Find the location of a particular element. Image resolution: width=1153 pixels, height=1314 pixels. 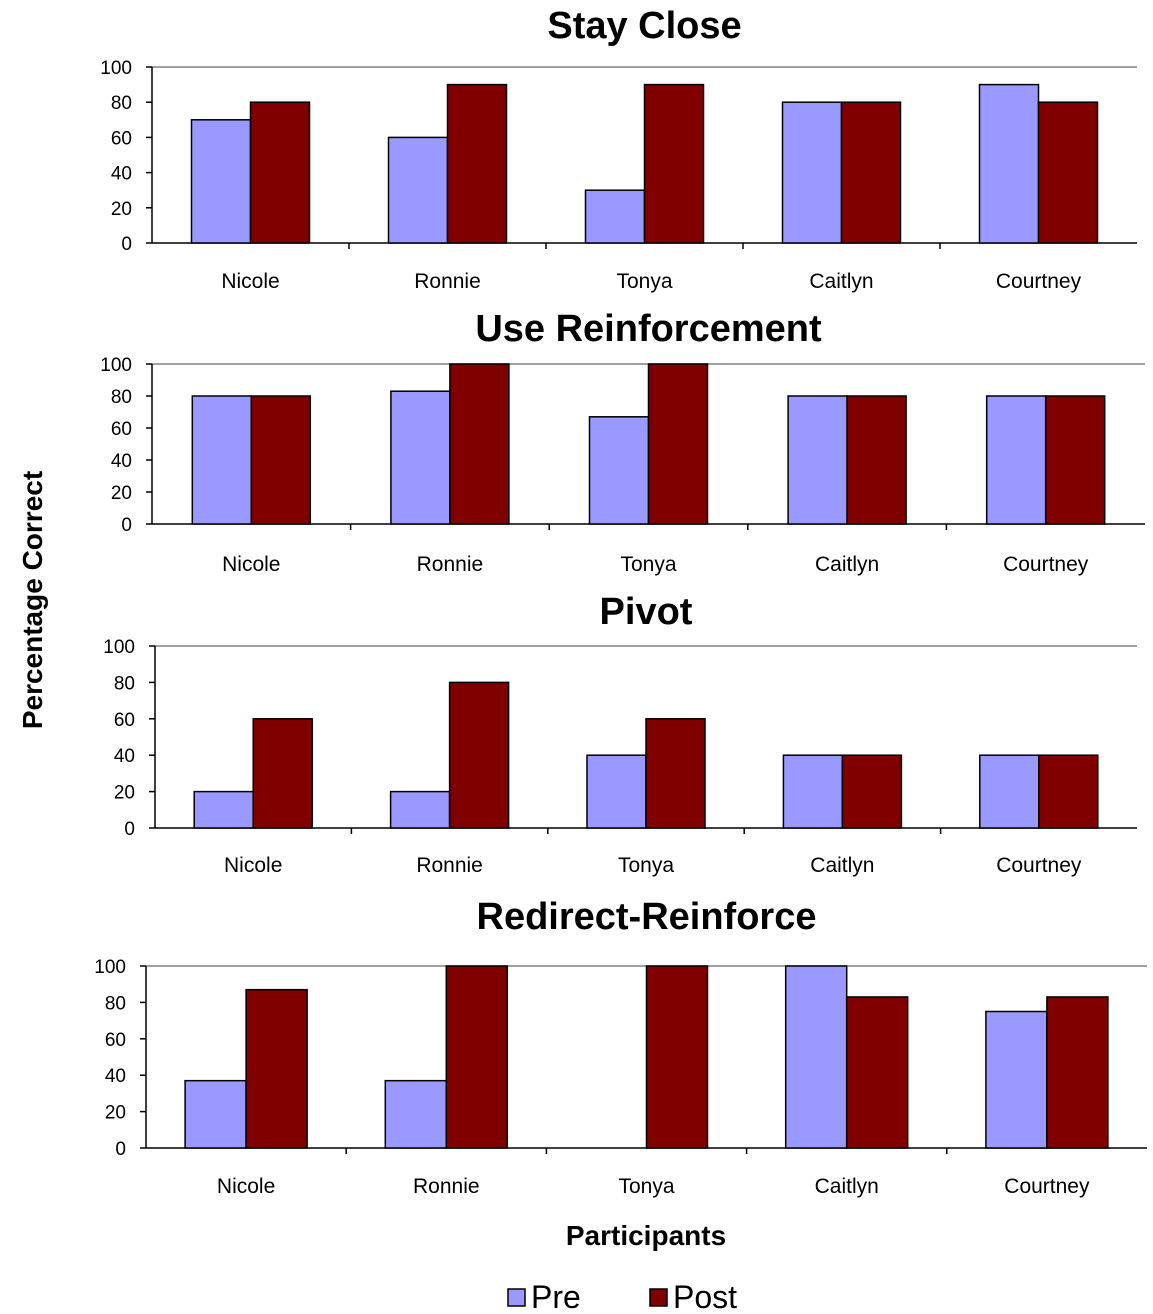

legend-item-post: Post is located at coordinates (693, 1296).